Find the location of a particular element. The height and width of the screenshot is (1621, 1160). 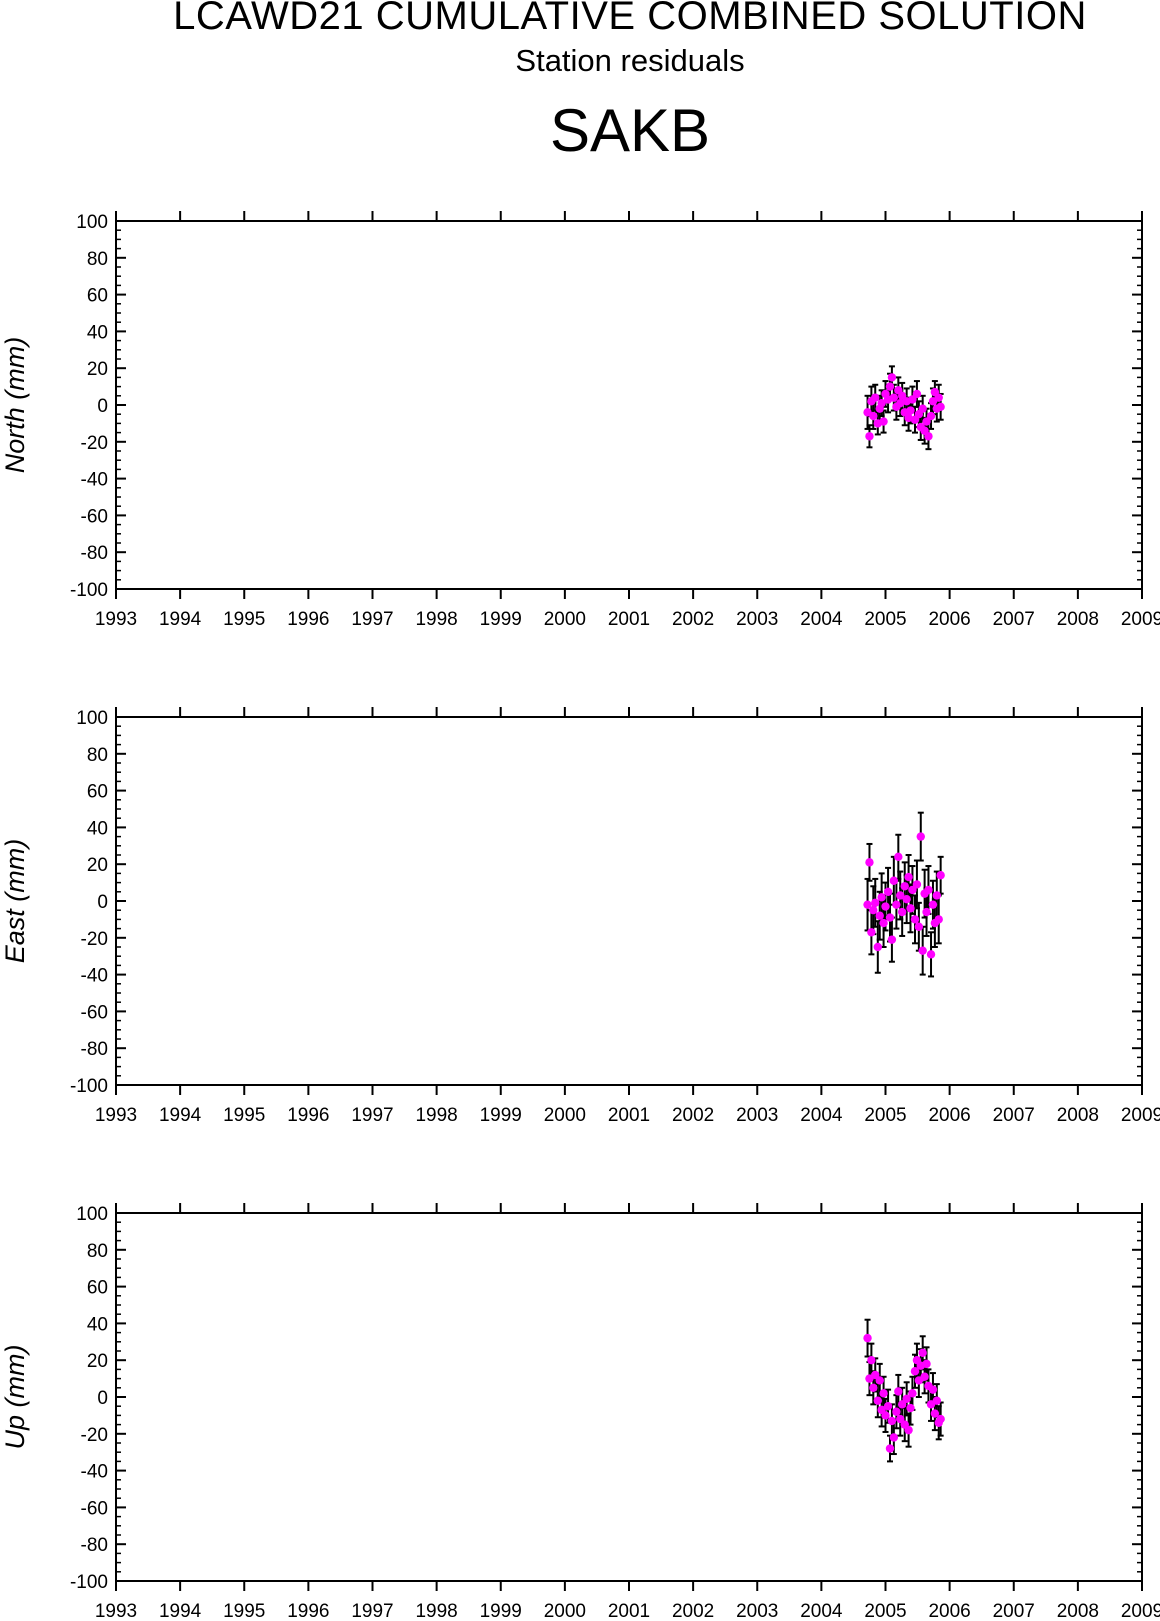

x-tick-label: 1996 is located at coordinates (308, 619).